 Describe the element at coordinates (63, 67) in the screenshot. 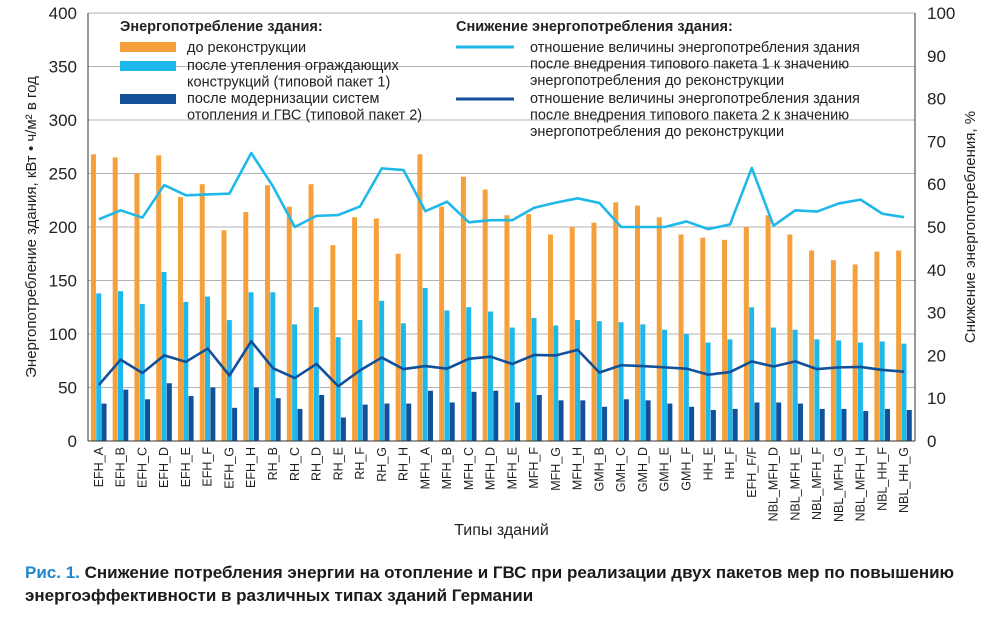

I see `y-tick-label: 350` at that location.